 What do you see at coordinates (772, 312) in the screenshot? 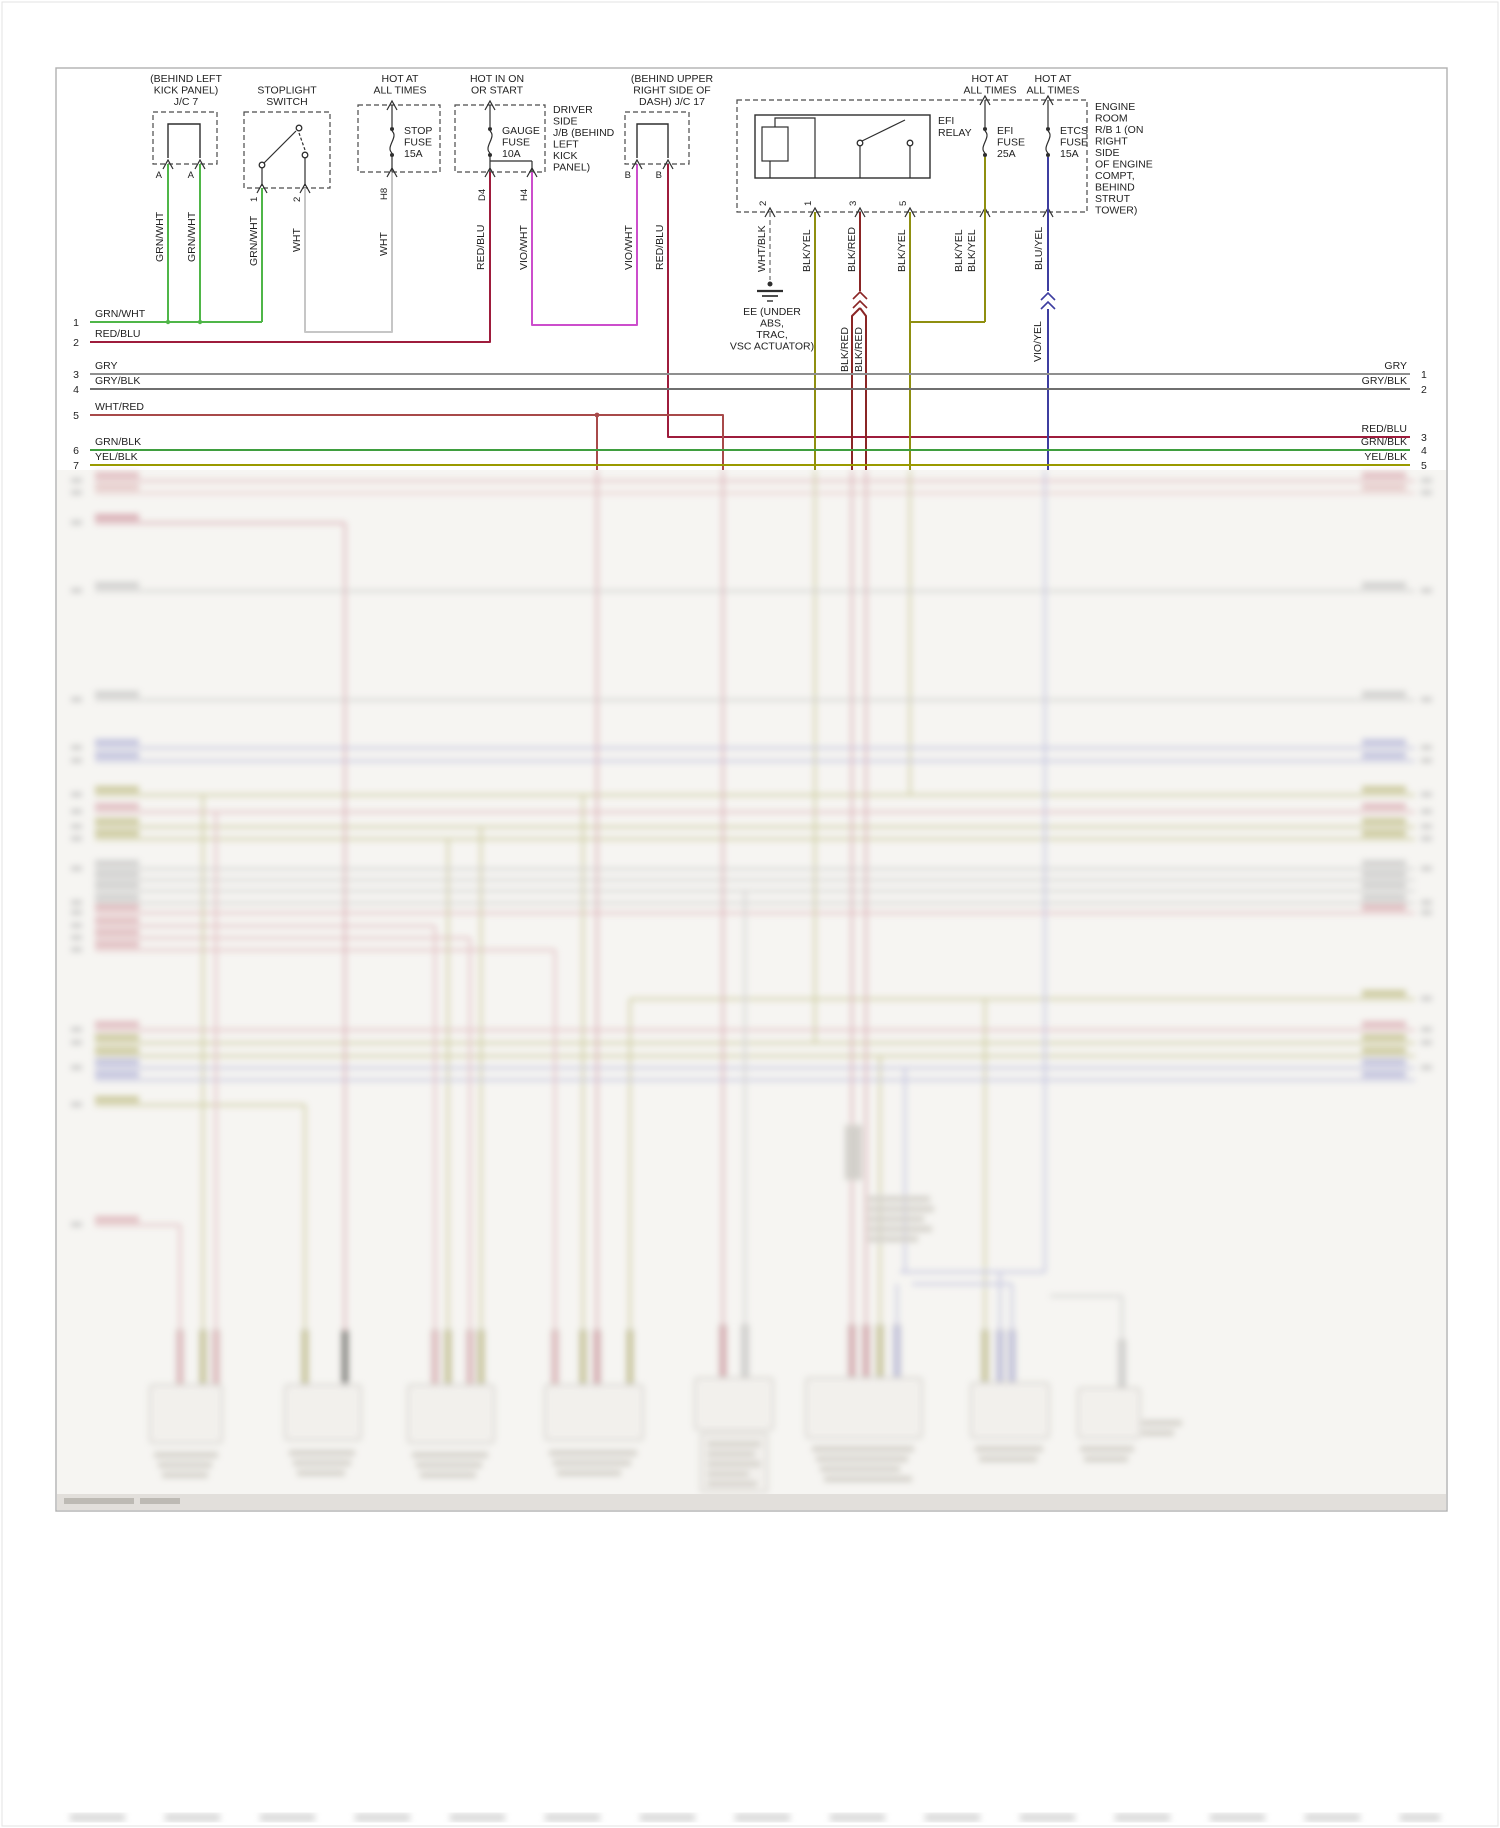
I see `ground-label-line: EE (UNDER` at bounding box center [772, 312].